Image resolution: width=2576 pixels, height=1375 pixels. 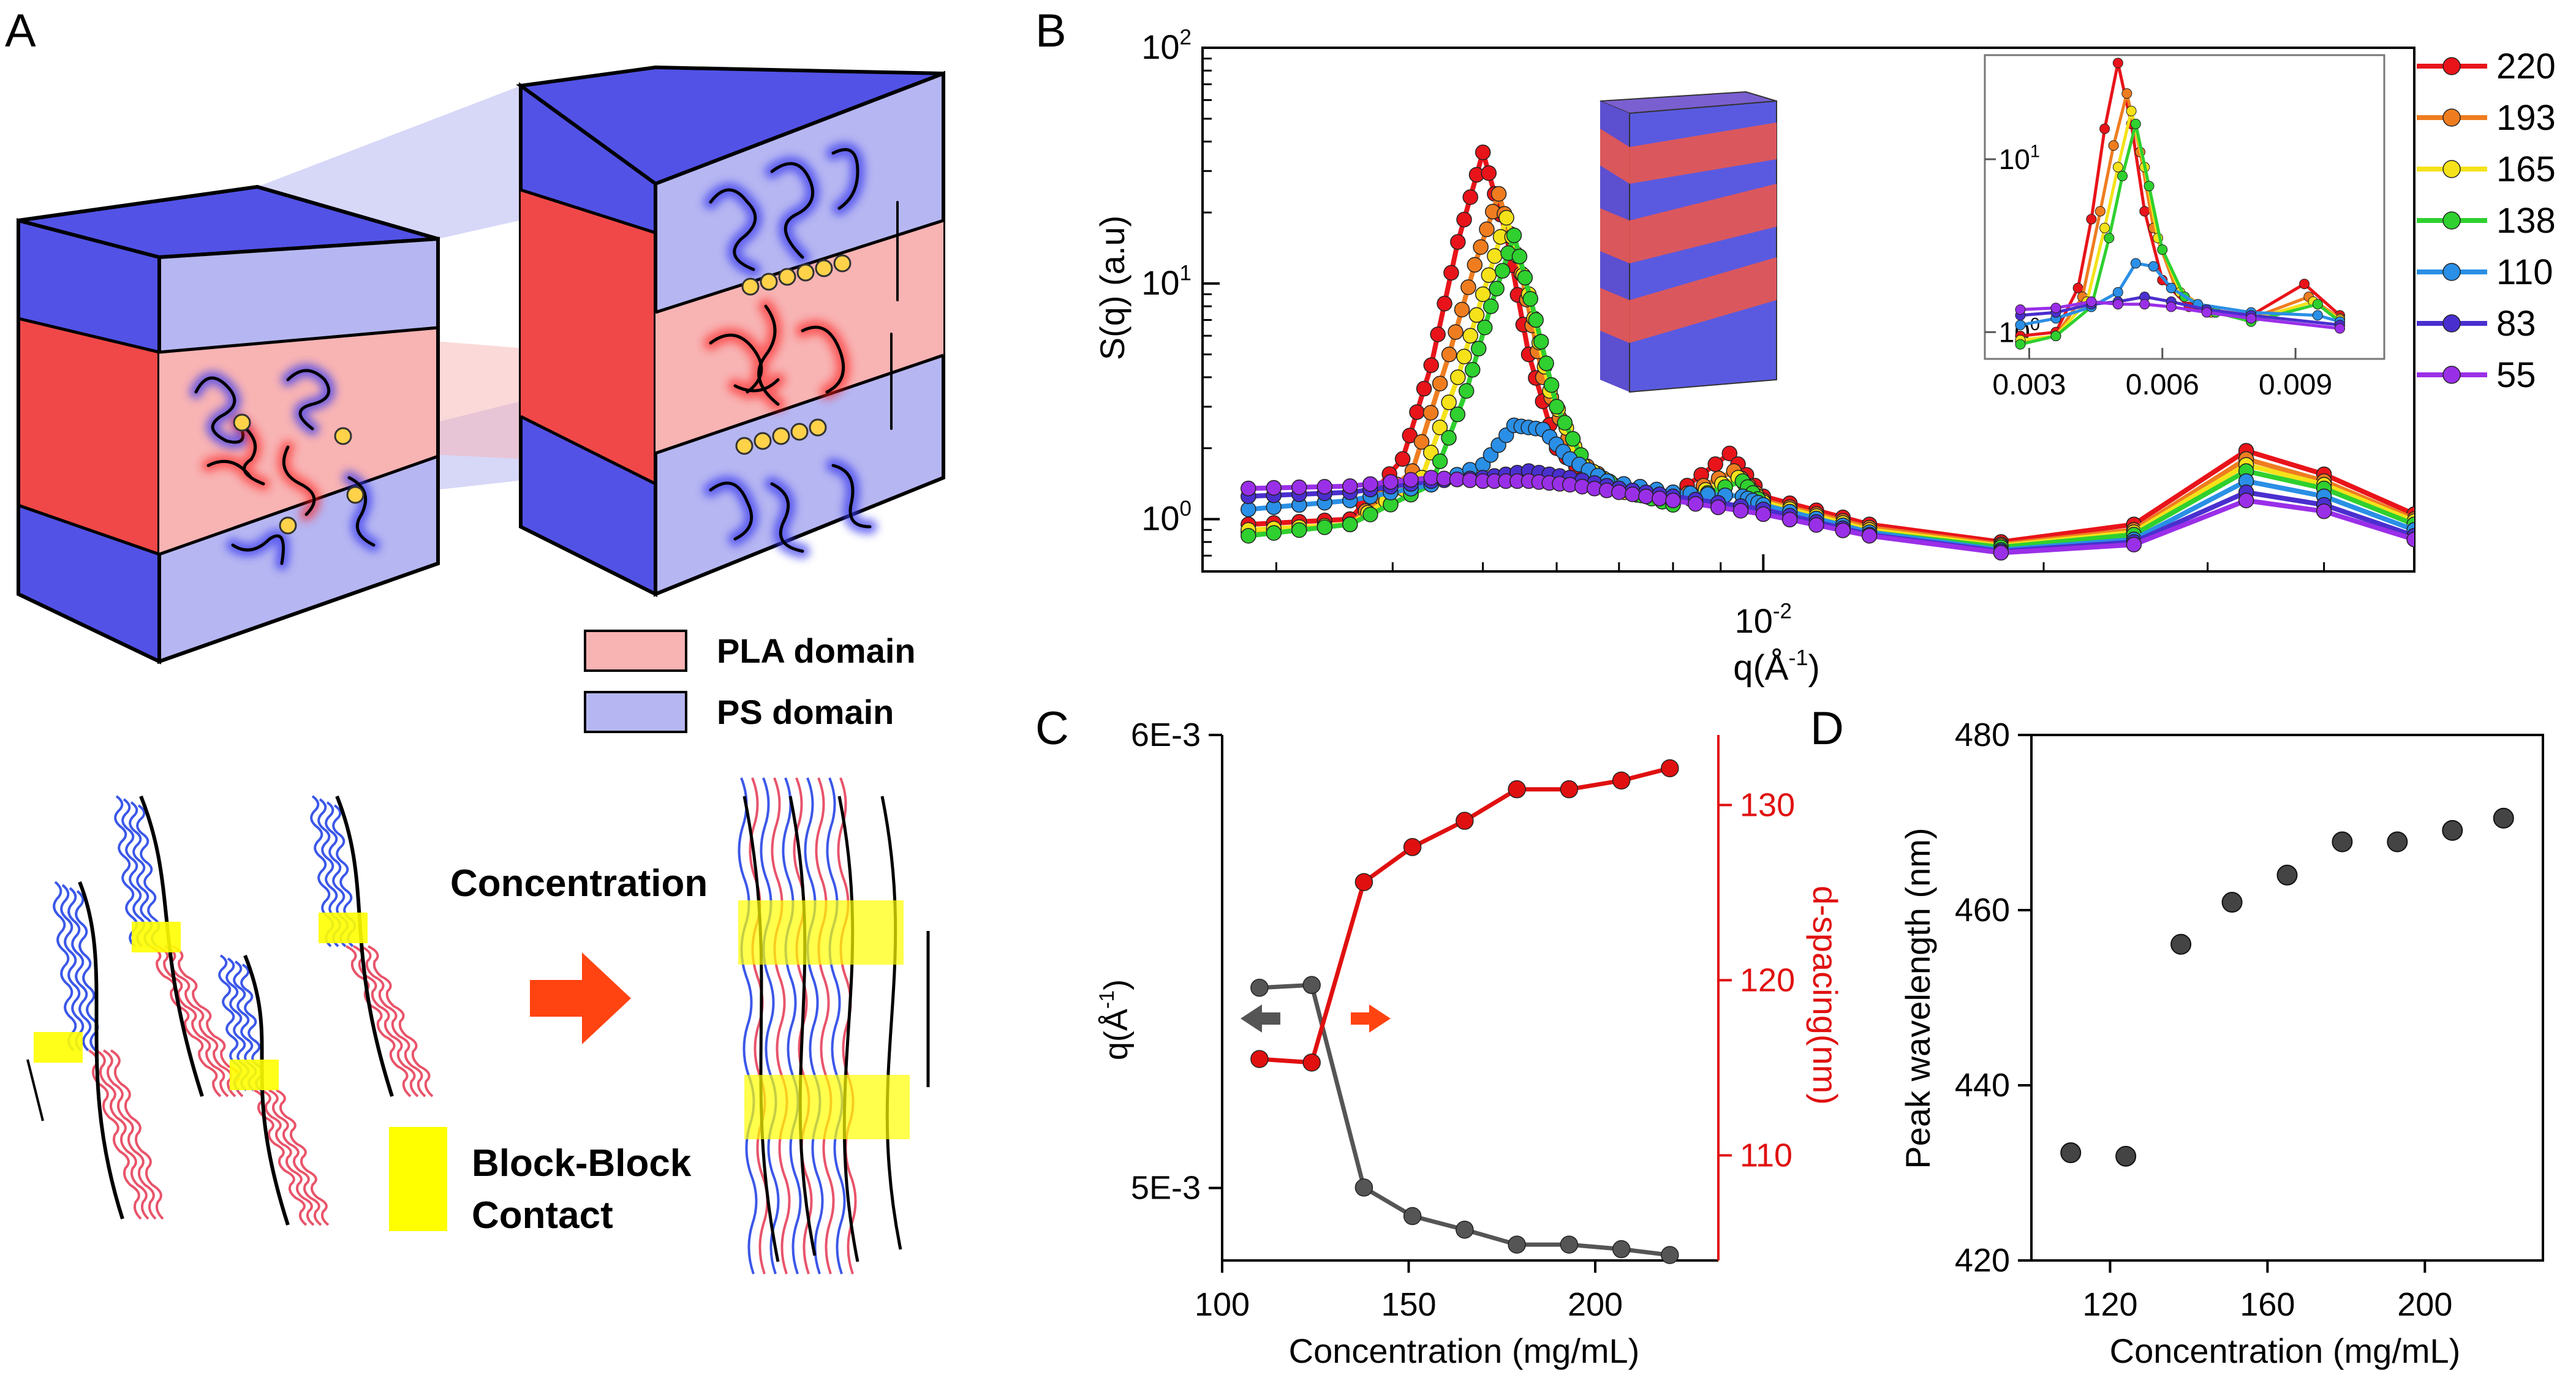 What do you see at coordinates (2424, 1304) in the screenshot?
I see `x-tick-label-d: 200` at bounding box center [2424, 1304].